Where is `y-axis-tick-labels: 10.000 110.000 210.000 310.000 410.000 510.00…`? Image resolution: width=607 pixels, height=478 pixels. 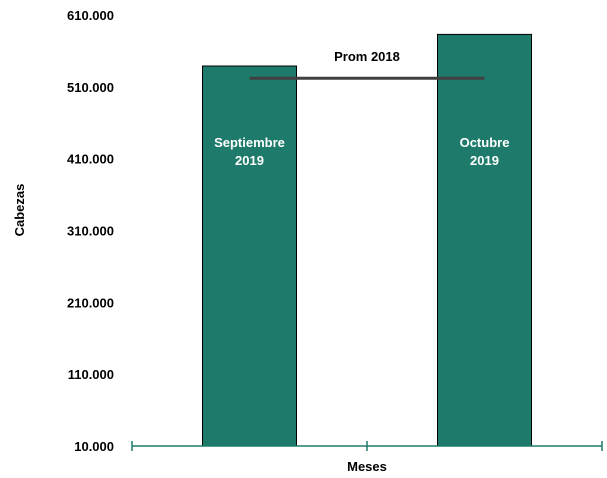
y-axis-tick-labels: 10.000 110.000 210.000 310.000 410.000 510.00… is located at coordinates (90, 231).